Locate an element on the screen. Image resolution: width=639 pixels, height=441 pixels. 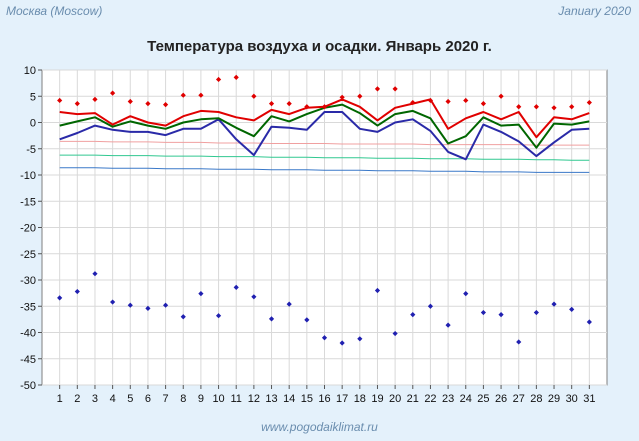
y-tick-label: -50 is located at coordinates (28, 386).